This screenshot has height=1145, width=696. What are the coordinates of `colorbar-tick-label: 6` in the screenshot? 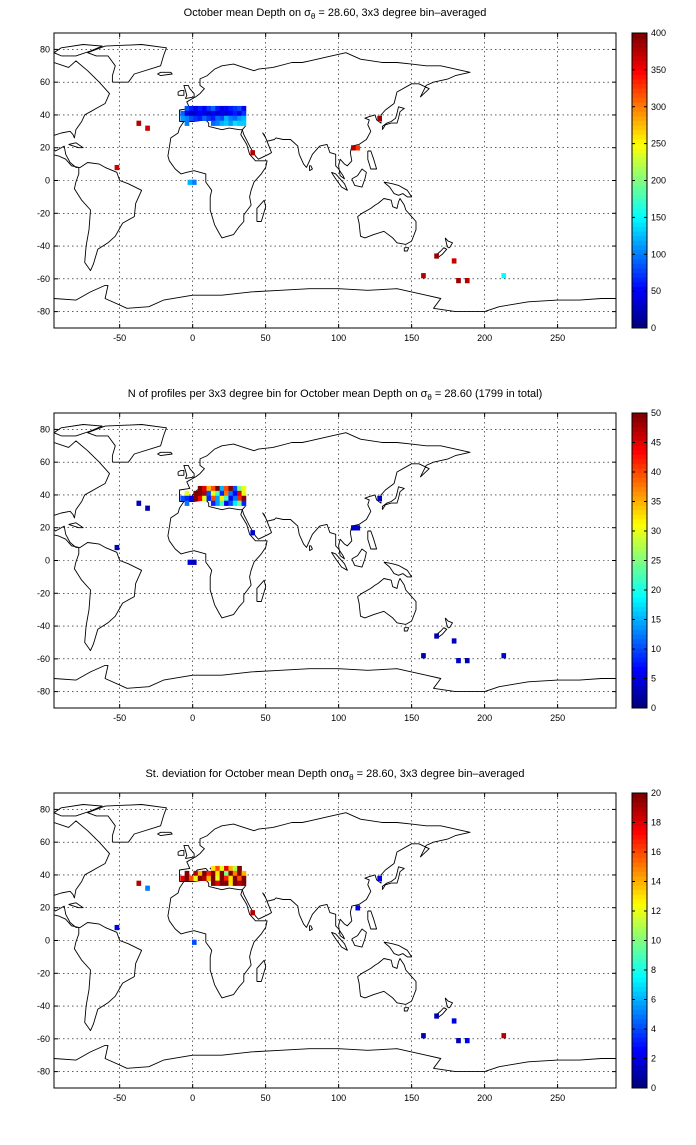 It's located at (653, 1000).